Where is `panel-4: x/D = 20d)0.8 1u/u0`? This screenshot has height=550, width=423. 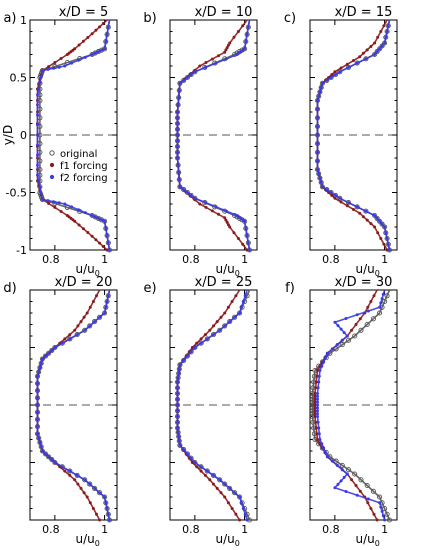
panel-4: x/D = 20d)0.8 1u/u0 is located at coordinates (60, 411).